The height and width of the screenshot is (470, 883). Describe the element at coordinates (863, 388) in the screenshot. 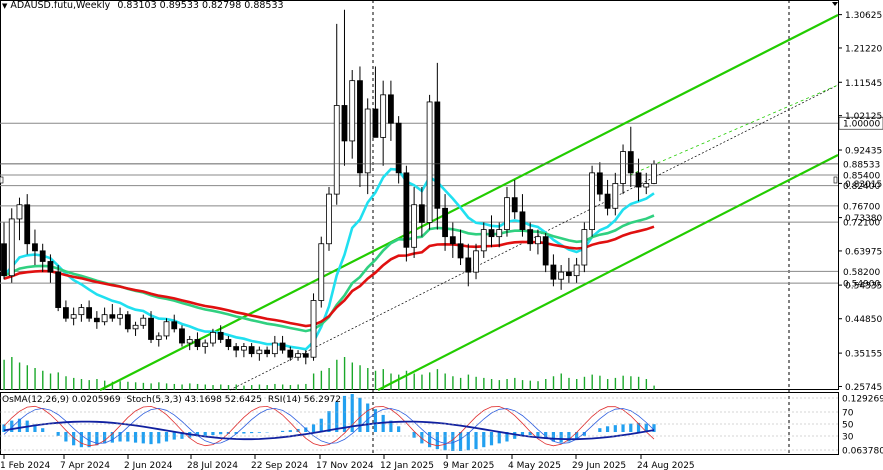

I see `price-tick-label: 0.25745` at that location.